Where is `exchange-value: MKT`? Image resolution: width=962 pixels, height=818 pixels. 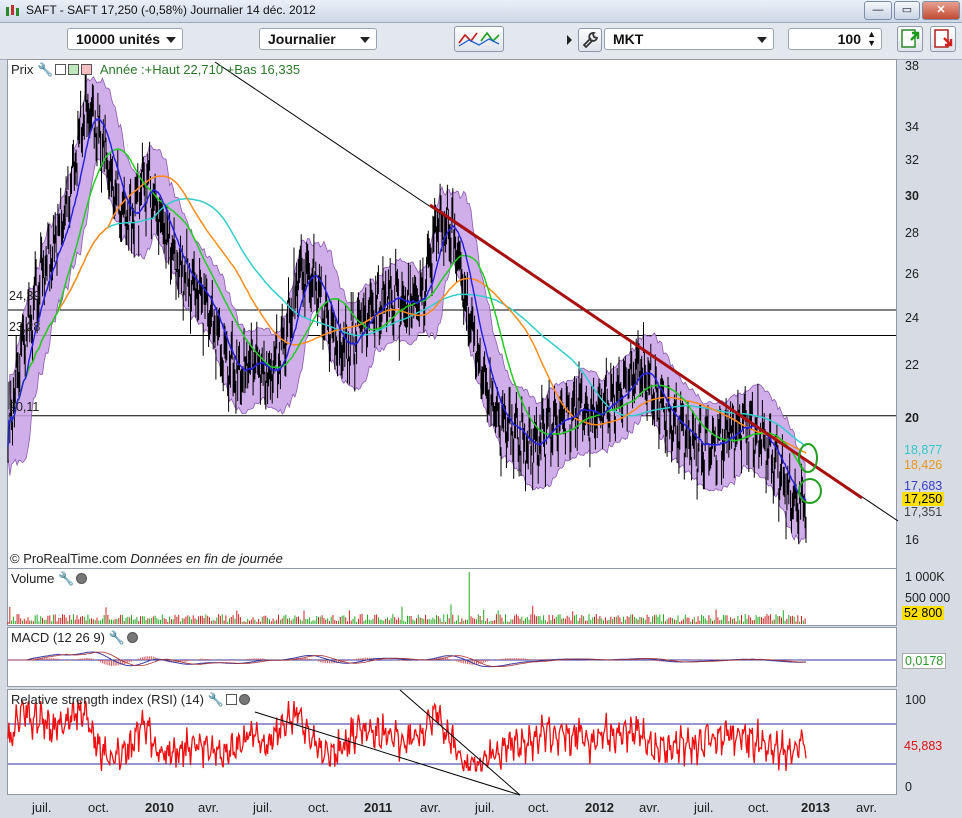
exchange-value: MKT is located at coordinates (628, 39).